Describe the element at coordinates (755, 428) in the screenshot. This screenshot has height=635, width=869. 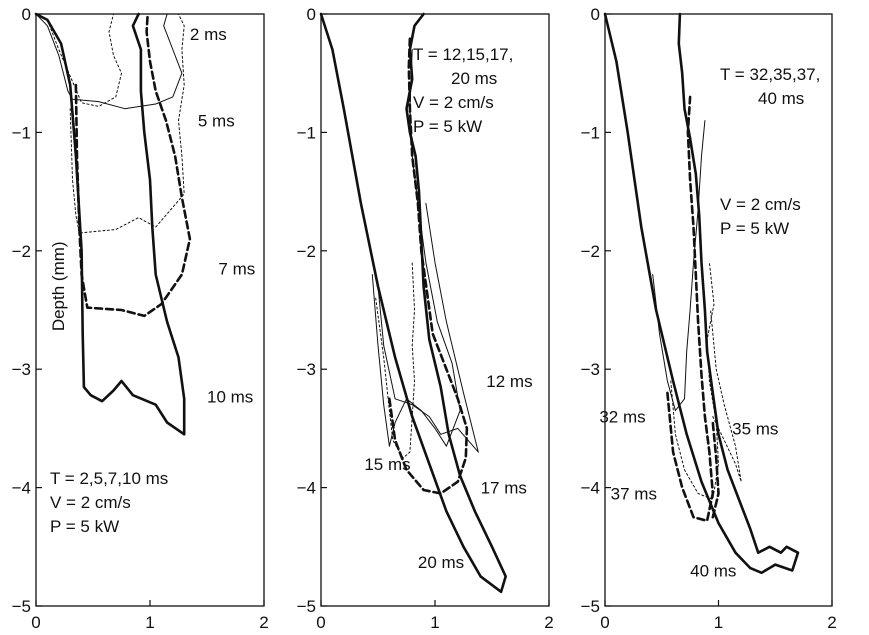
I see `curve-label: 35 ms` at that location.